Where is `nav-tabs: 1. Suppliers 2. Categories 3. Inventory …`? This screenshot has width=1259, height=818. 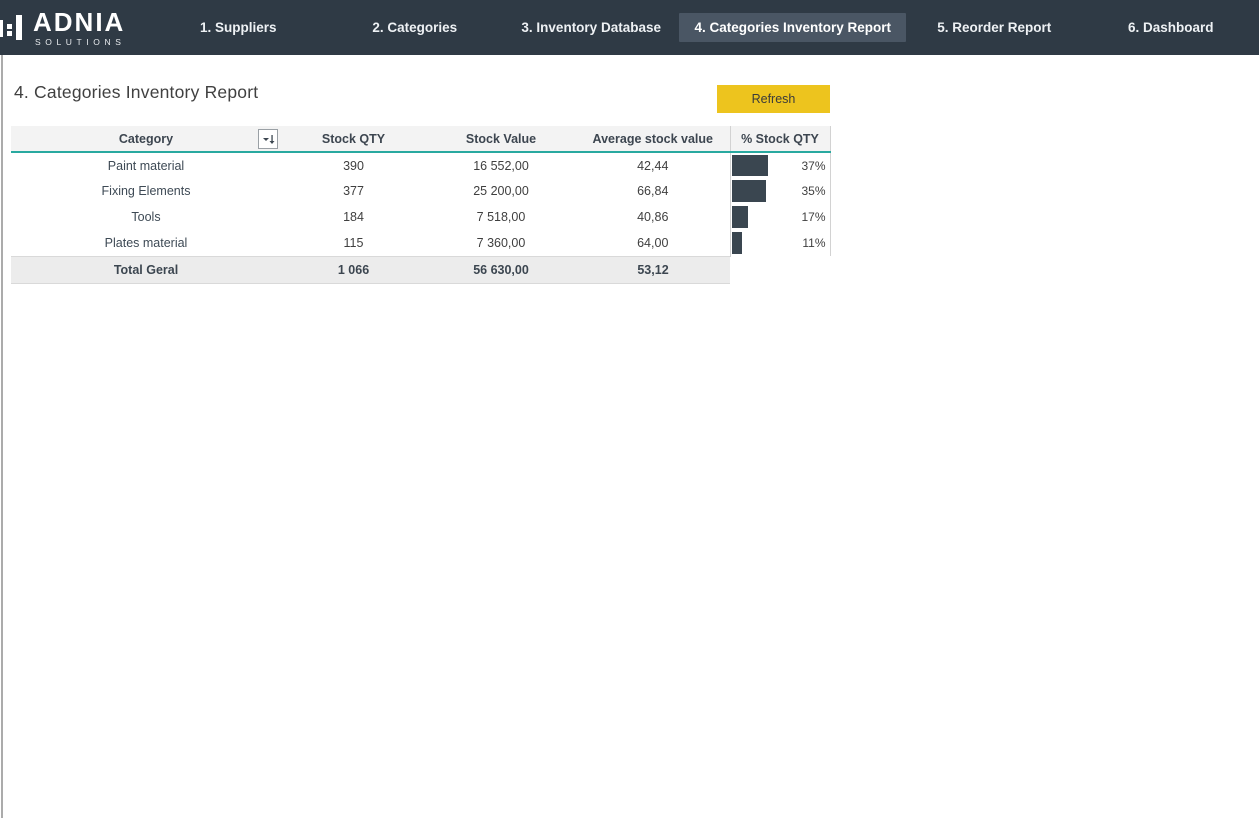
nav-tabs: 1. Suppliers 2. Categories 3. Inventory … is located at coordinates (704, 27).